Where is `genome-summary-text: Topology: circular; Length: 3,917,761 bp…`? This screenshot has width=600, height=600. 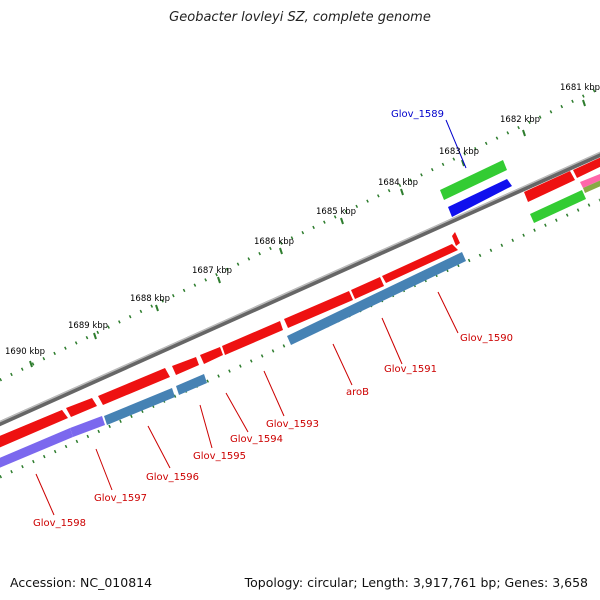
genome-summary-text: Topology: circular; Length: 3,917,761 bp… is located at coordinates (416, 582).